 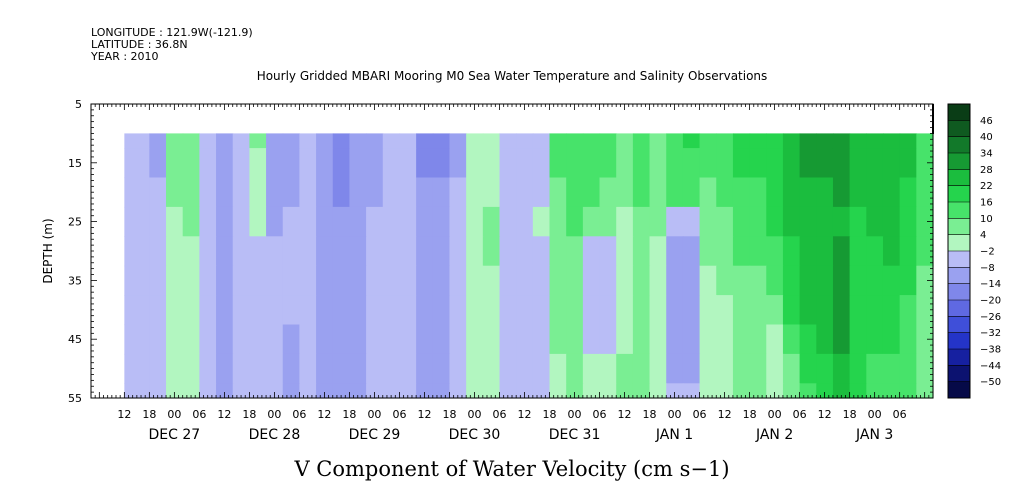 What do you see at coordinates (48, 250) in the screenshot?
I see `y-axis-label: DEPTH (m)` at bounding box center [48, 250].